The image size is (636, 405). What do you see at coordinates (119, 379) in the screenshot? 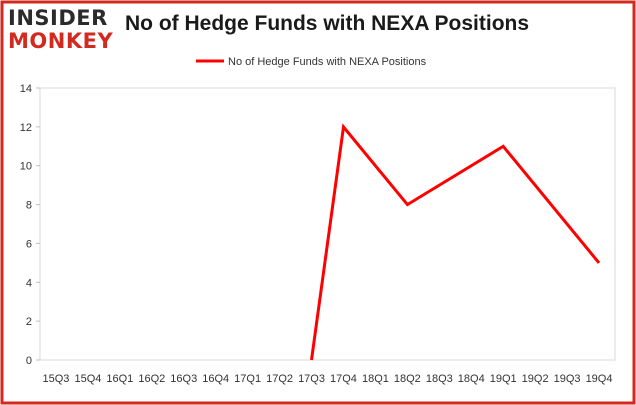
I see `x-tick-label: 16Q1` at bounding box center [119, 379].